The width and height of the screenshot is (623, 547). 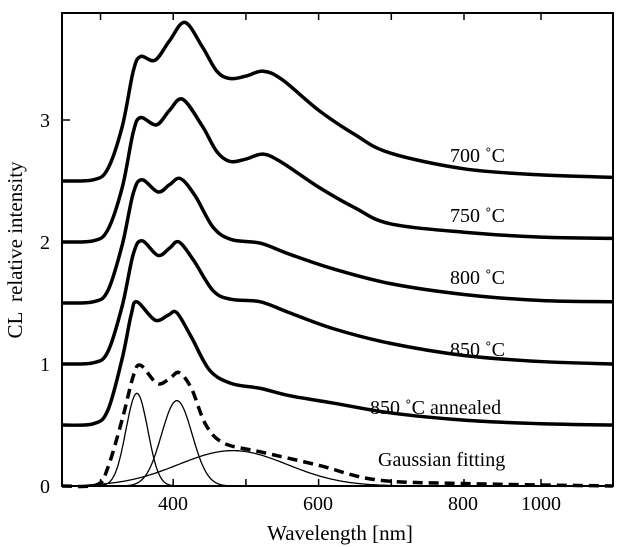 What do you see at coordinates (477, 278) in the screenshot?
I see `series-label-800: 800 ˚C` at bounding box center [477, 278].